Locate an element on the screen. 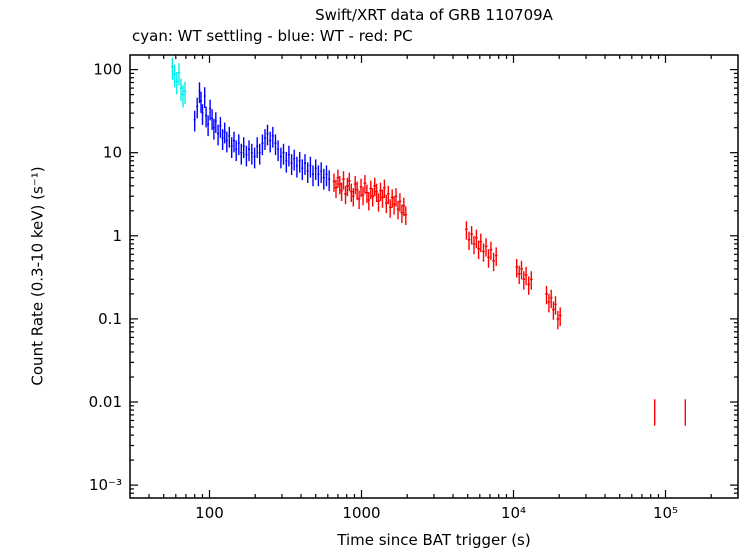  svg-text: 0.1 is located at coordinates (110, 319).